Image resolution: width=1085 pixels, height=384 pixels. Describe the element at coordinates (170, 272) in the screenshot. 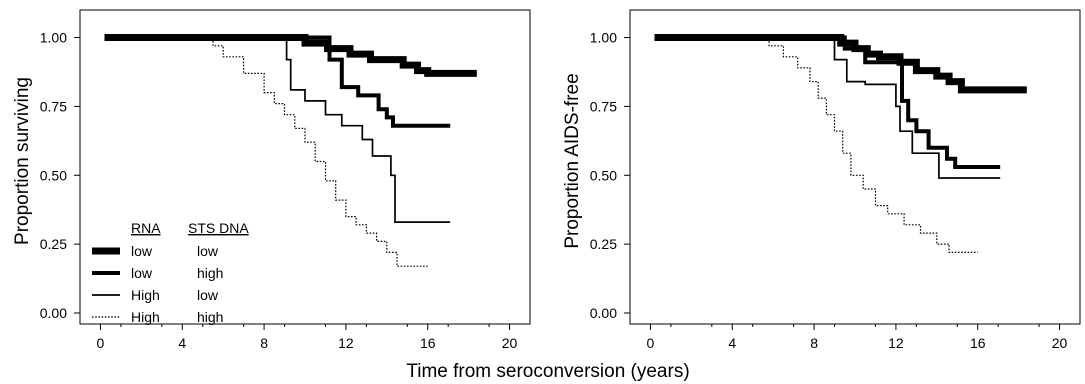

I see `legend: RNA STS DNA low low low high High low High high` at that location.